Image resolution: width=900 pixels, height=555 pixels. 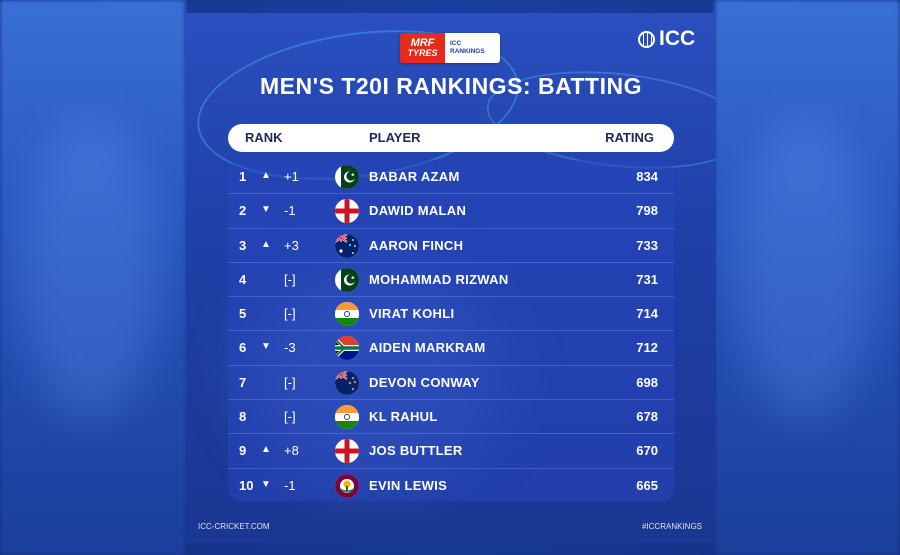 What do you see at coordinates (451, 417) in the screenshot?
I see `table-row: 8 [-] KL RAHUL 678` at bounding box center [451, 417].